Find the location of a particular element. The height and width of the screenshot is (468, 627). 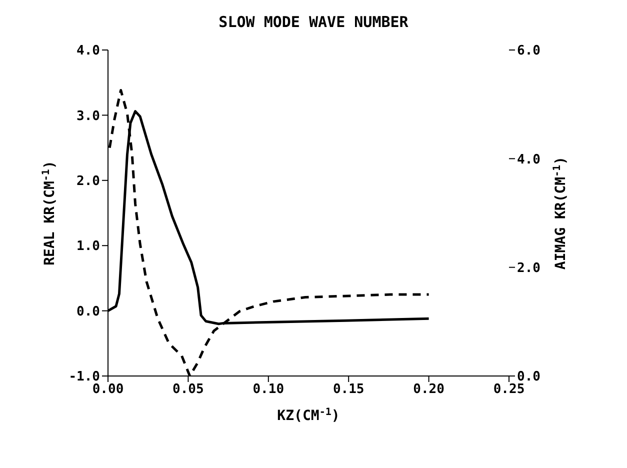

x-tick-label: 0.05 is located at coordinates (188, 390).